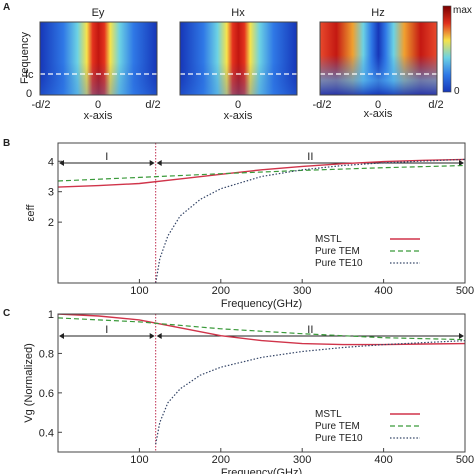 The height and width of the screenshot is (474, 474). I want to click on y-tick-label: 3, so click(51, 193).